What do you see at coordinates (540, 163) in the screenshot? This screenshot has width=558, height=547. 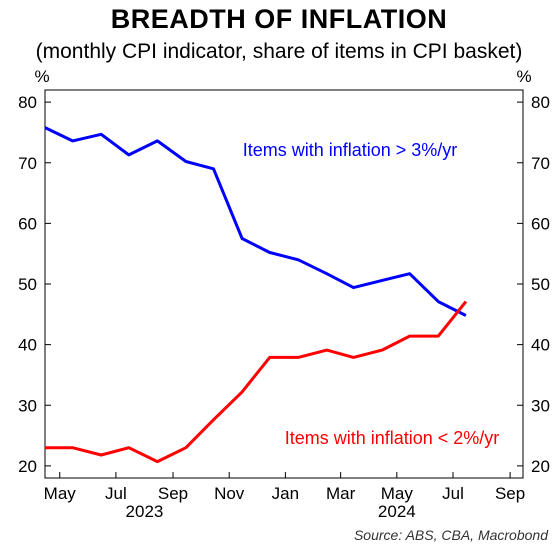 I see `y-tick-label-right: 70` at bounding box center [540, 163].